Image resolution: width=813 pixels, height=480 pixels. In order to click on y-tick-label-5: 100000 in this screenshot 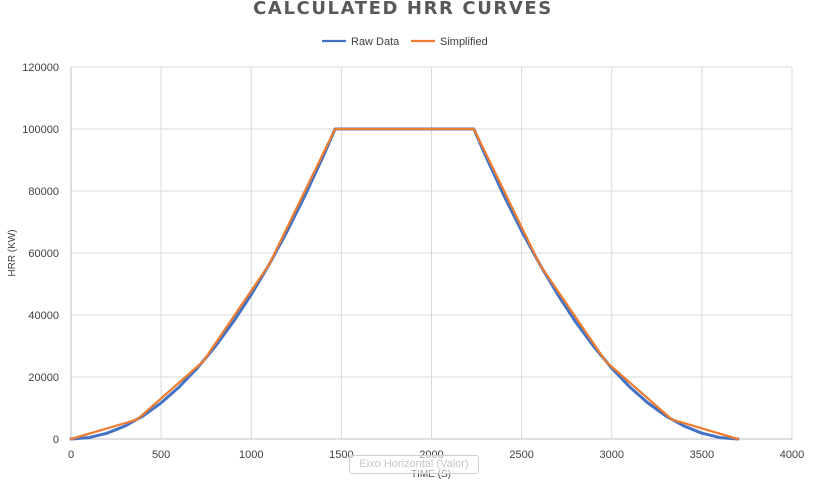, I will do `click(40, 130)`.